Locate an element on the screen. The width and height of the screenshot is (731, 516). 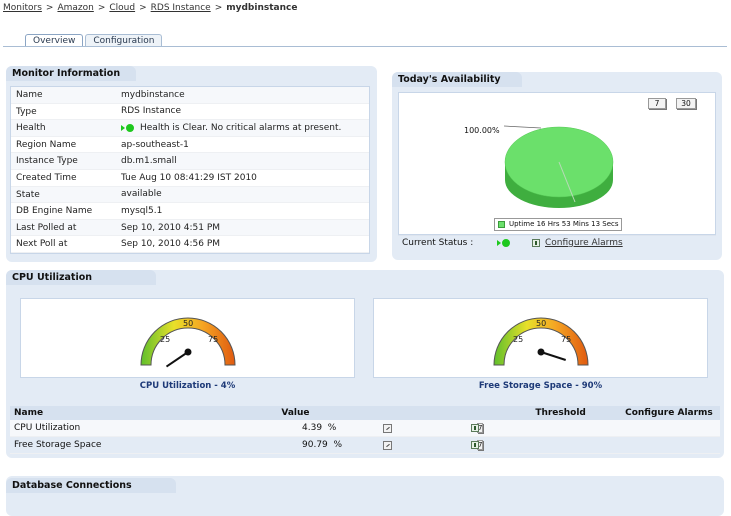
info-row-next-poll: Next Poll at Sep 10, 2010 4:56 PM is located at coordinates (190, 244).